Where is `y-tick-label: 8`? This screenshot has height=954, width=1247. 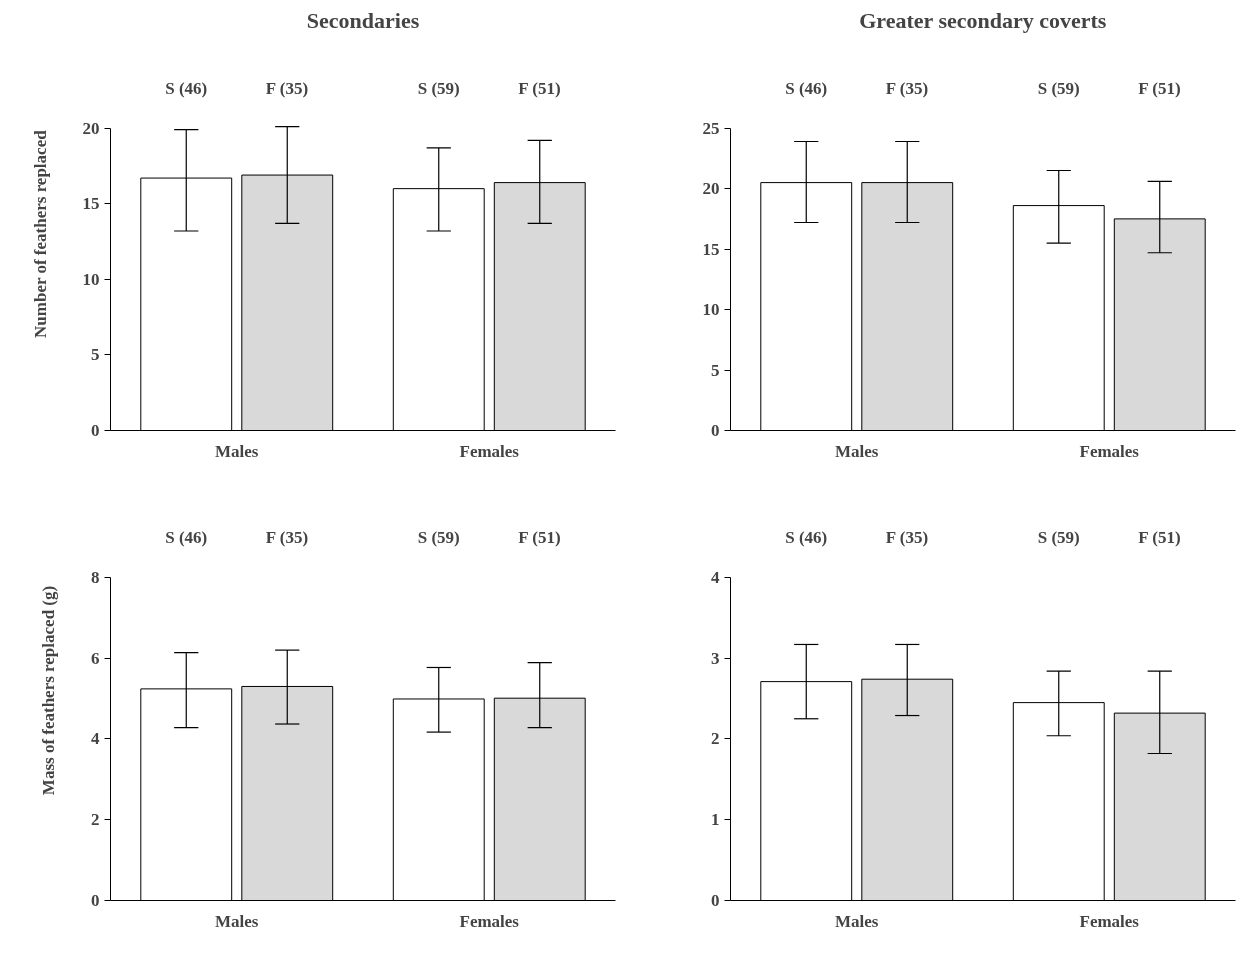 y-tick-label: 8 is located at coordinates (95, 577).